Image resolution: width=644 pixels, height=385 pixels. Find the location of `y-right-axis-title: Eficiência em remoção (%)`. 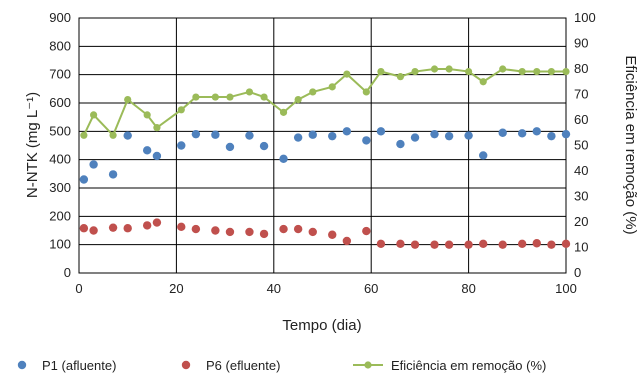

y-right-axis-title: Eficiência em remoção (%) is located at coordinates (630, 144).